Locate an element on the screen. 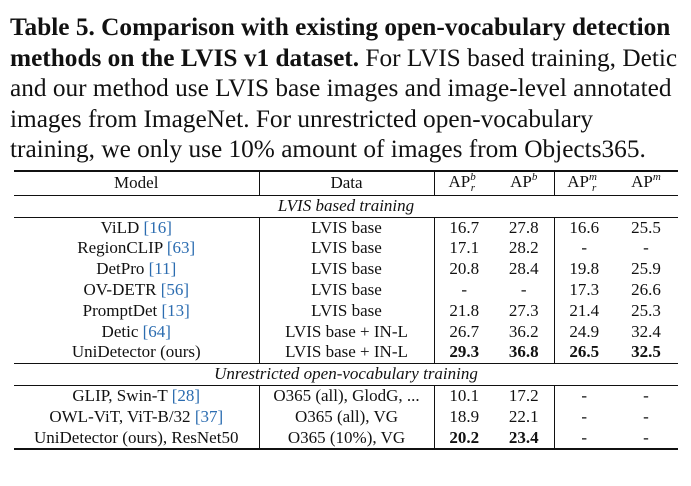  cell-value: 17.3 is located at coordinates (584, 289).